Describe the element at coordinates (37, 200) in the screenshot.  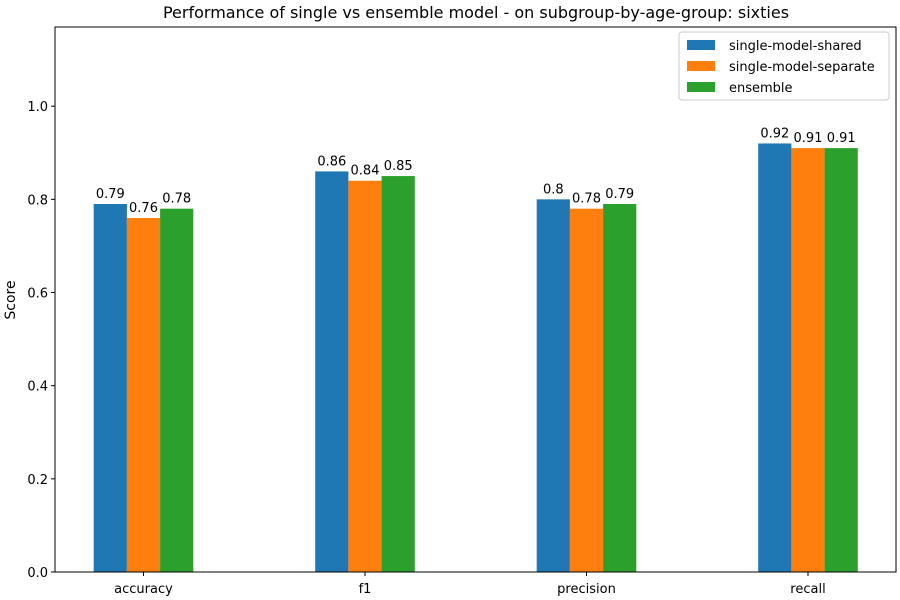
I see `y-tick-label: 0.8` at that location.